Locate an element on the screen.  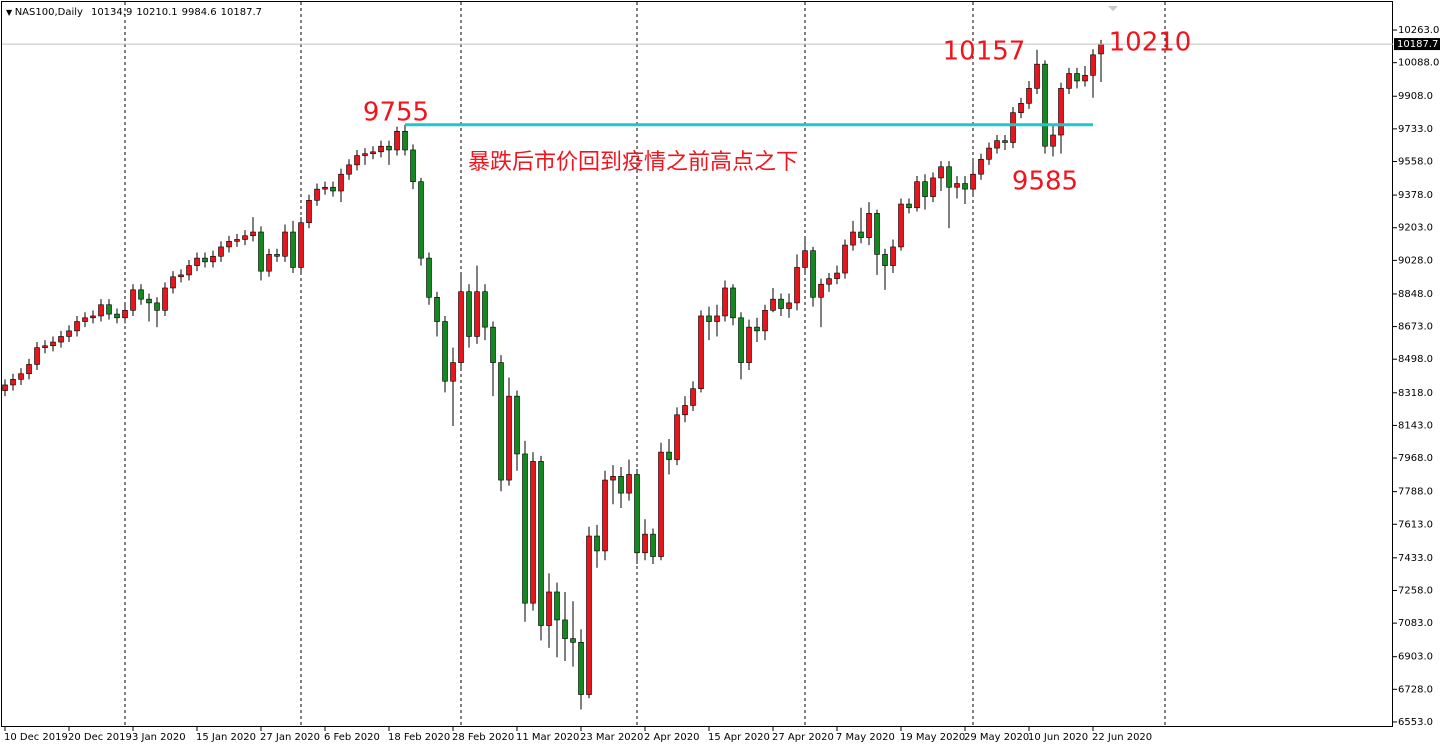
header-low: 9984.6 is located at coordinates (199, 12).